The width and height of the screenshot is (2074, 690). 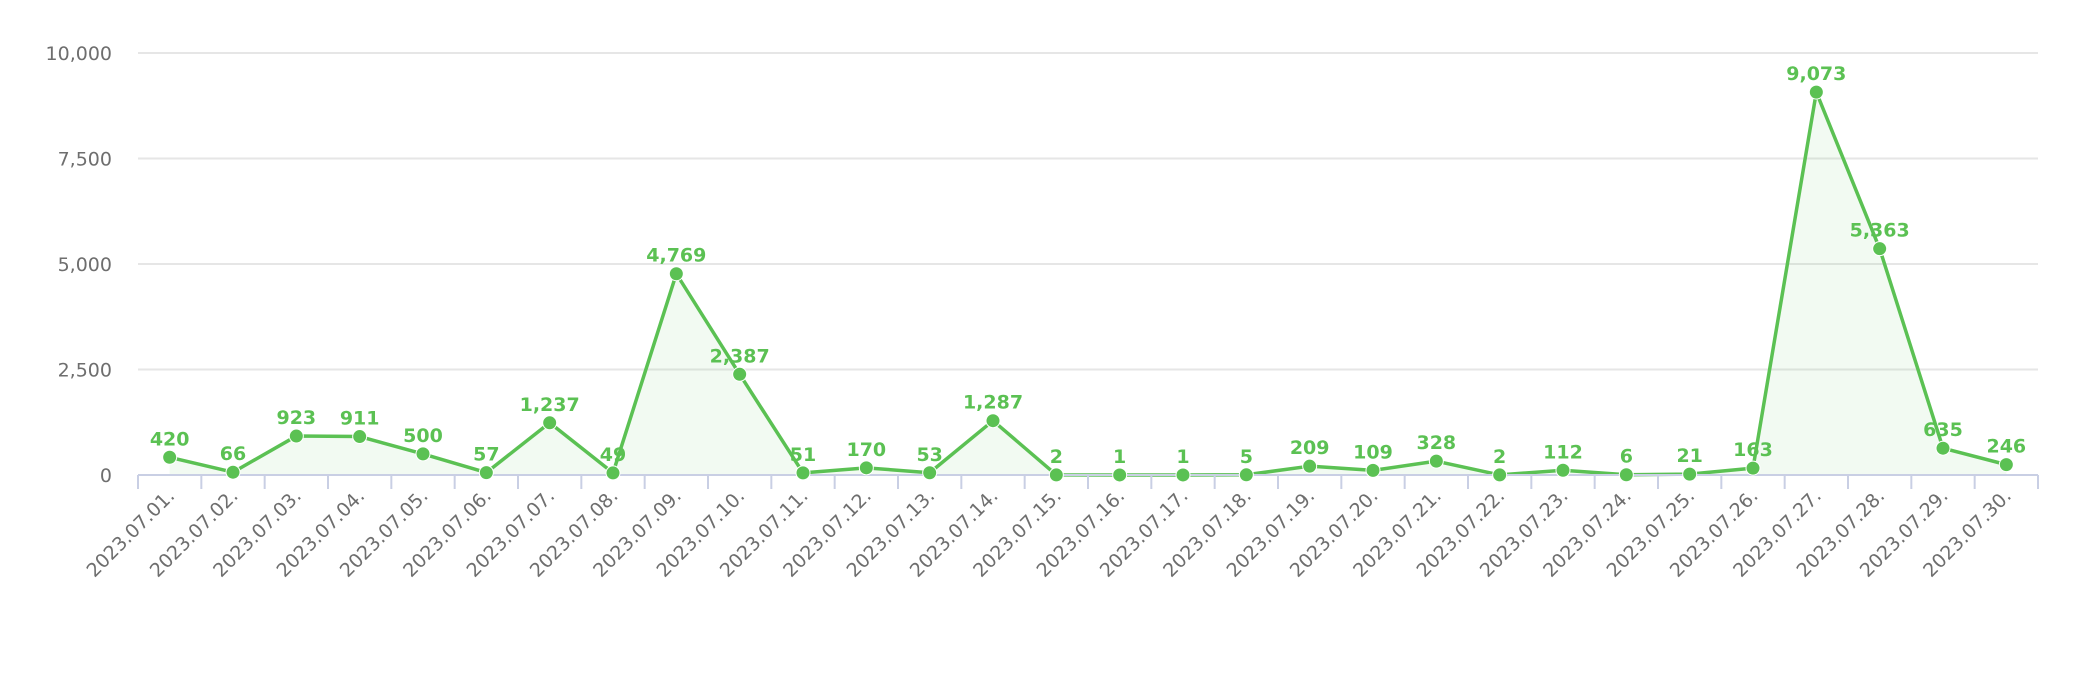 What do you see at coordinates (1310, 448) in the screenshot?
I see `data-label: 209` at bounding box center [1310, 448].